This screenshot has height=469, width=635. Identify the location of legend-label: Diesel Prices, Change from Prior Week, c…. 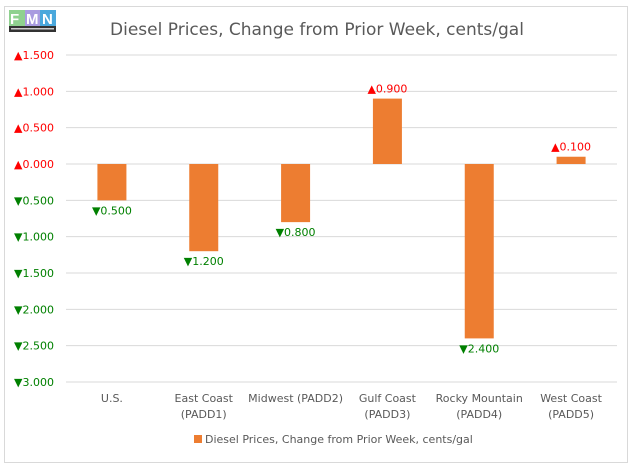
(339, 439).